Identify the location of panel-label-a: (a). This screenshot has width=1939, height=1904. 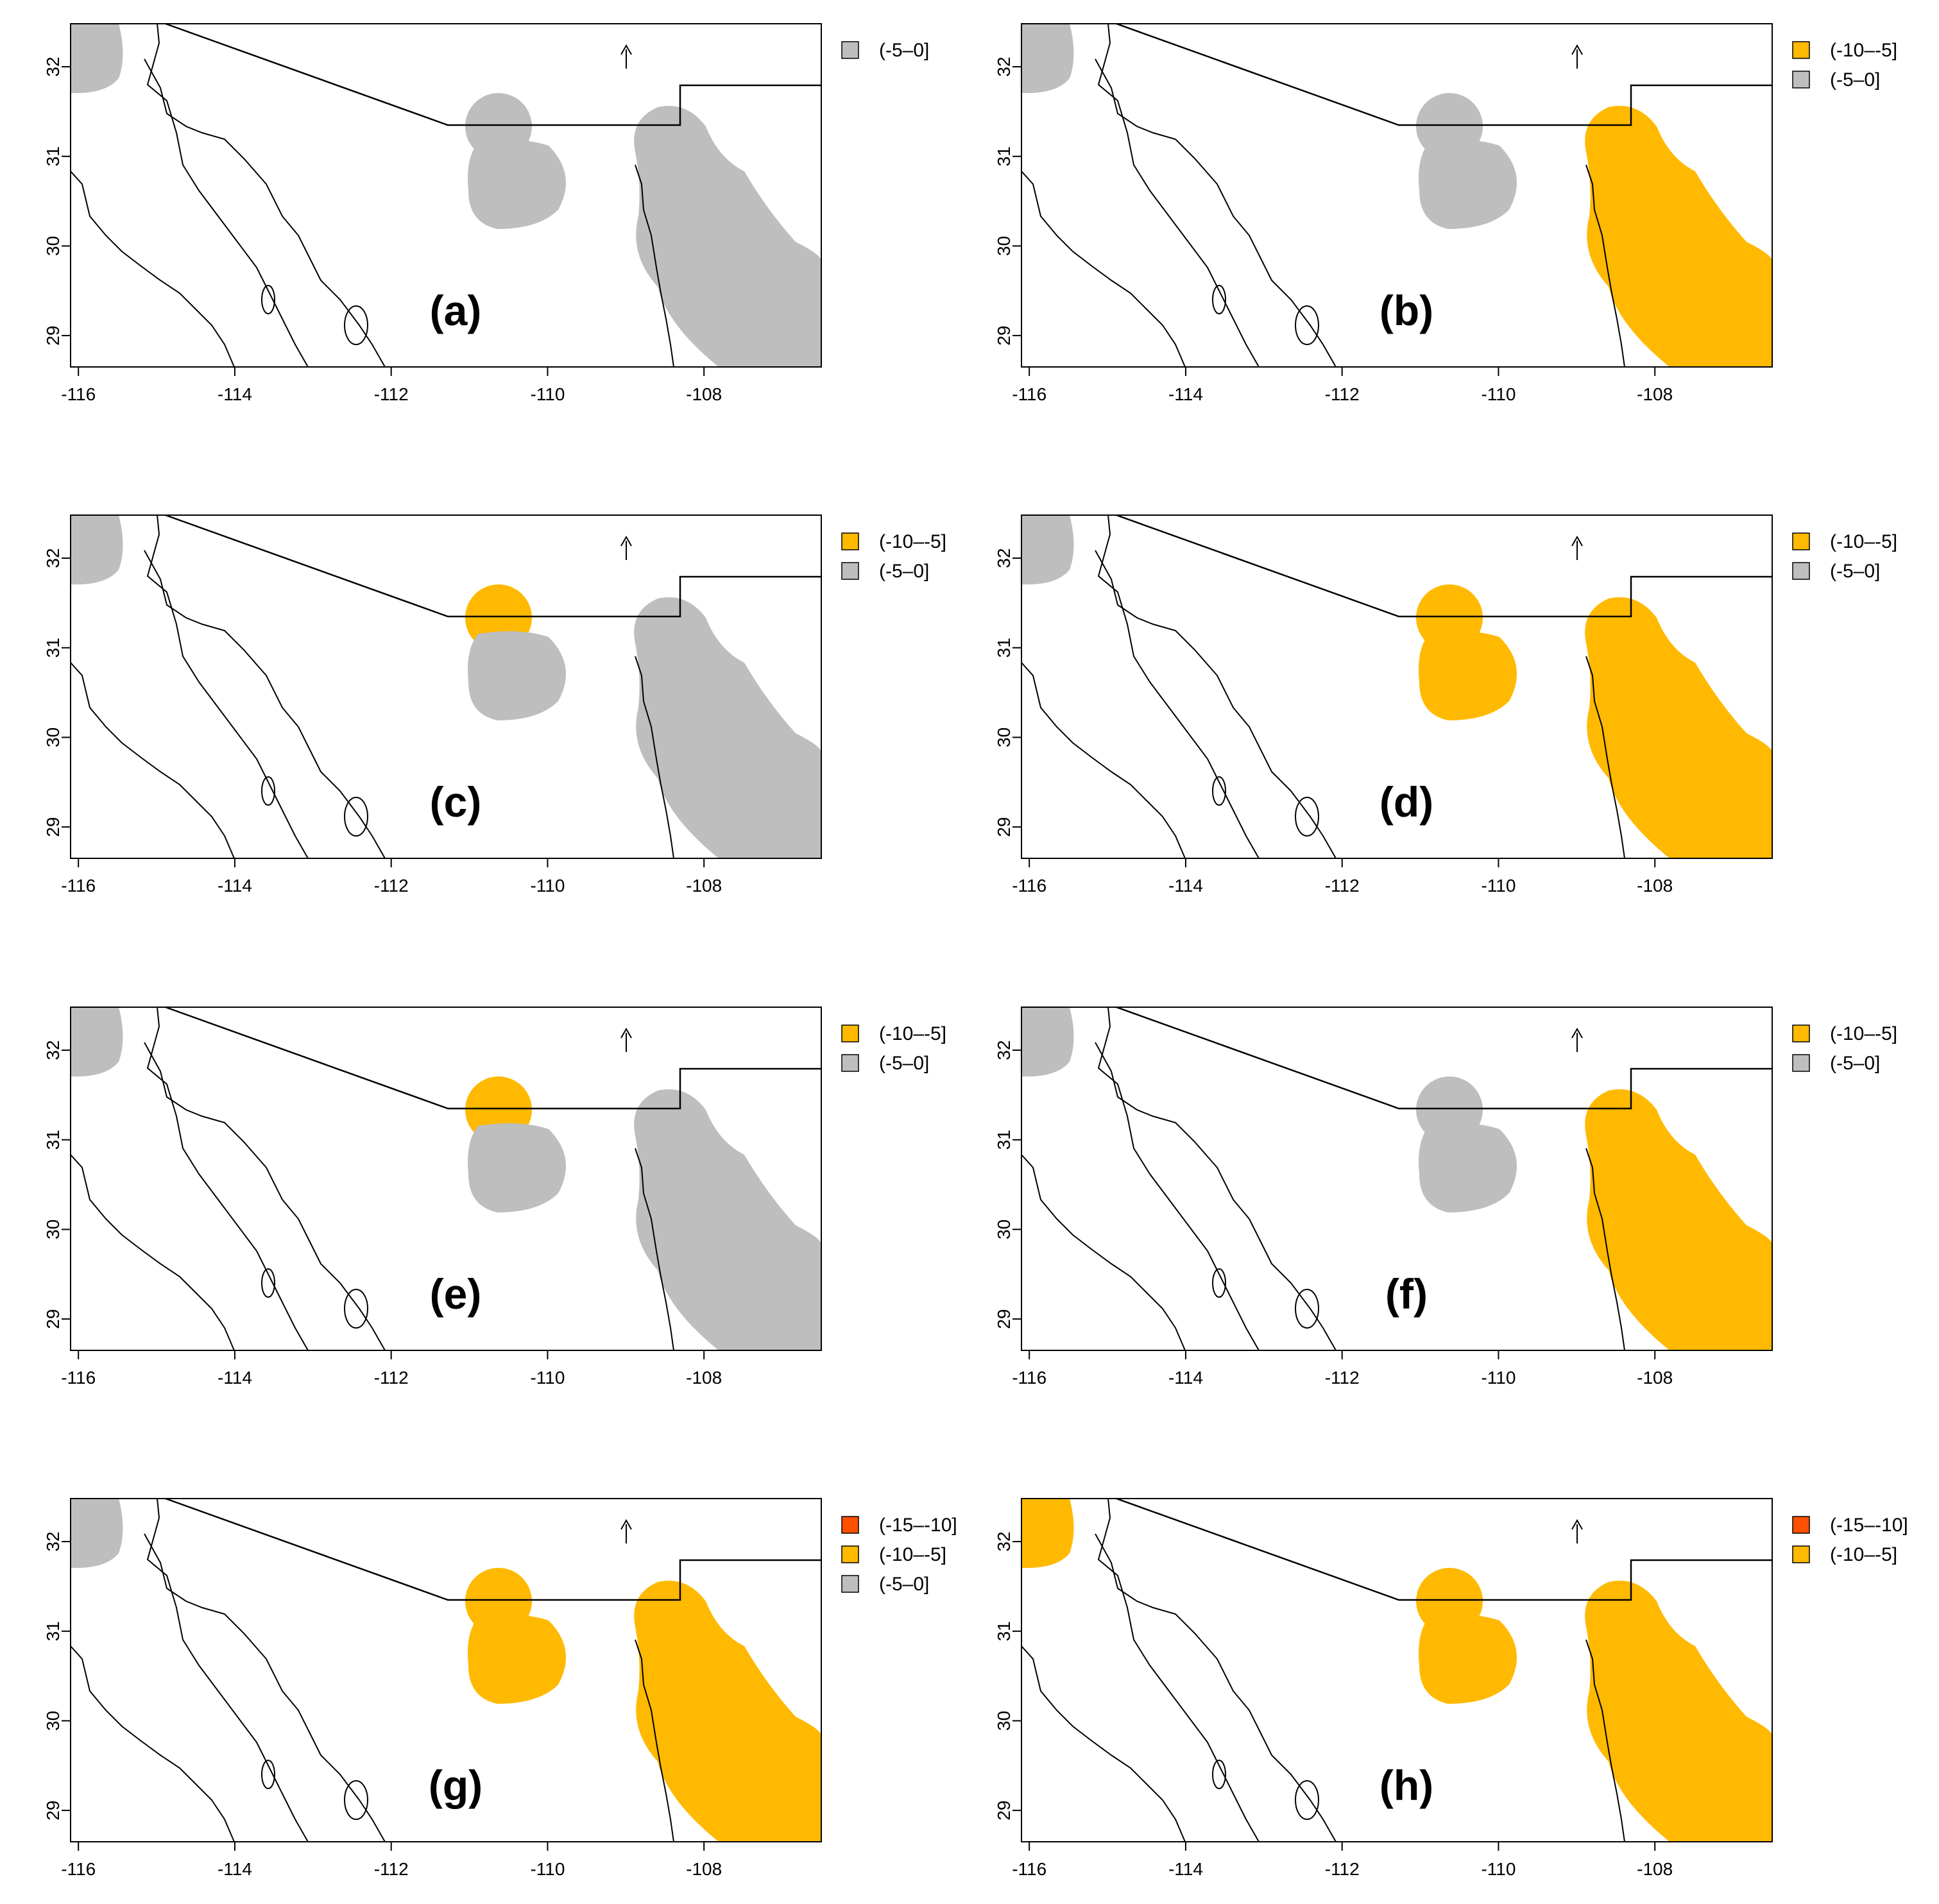
(456, 310).